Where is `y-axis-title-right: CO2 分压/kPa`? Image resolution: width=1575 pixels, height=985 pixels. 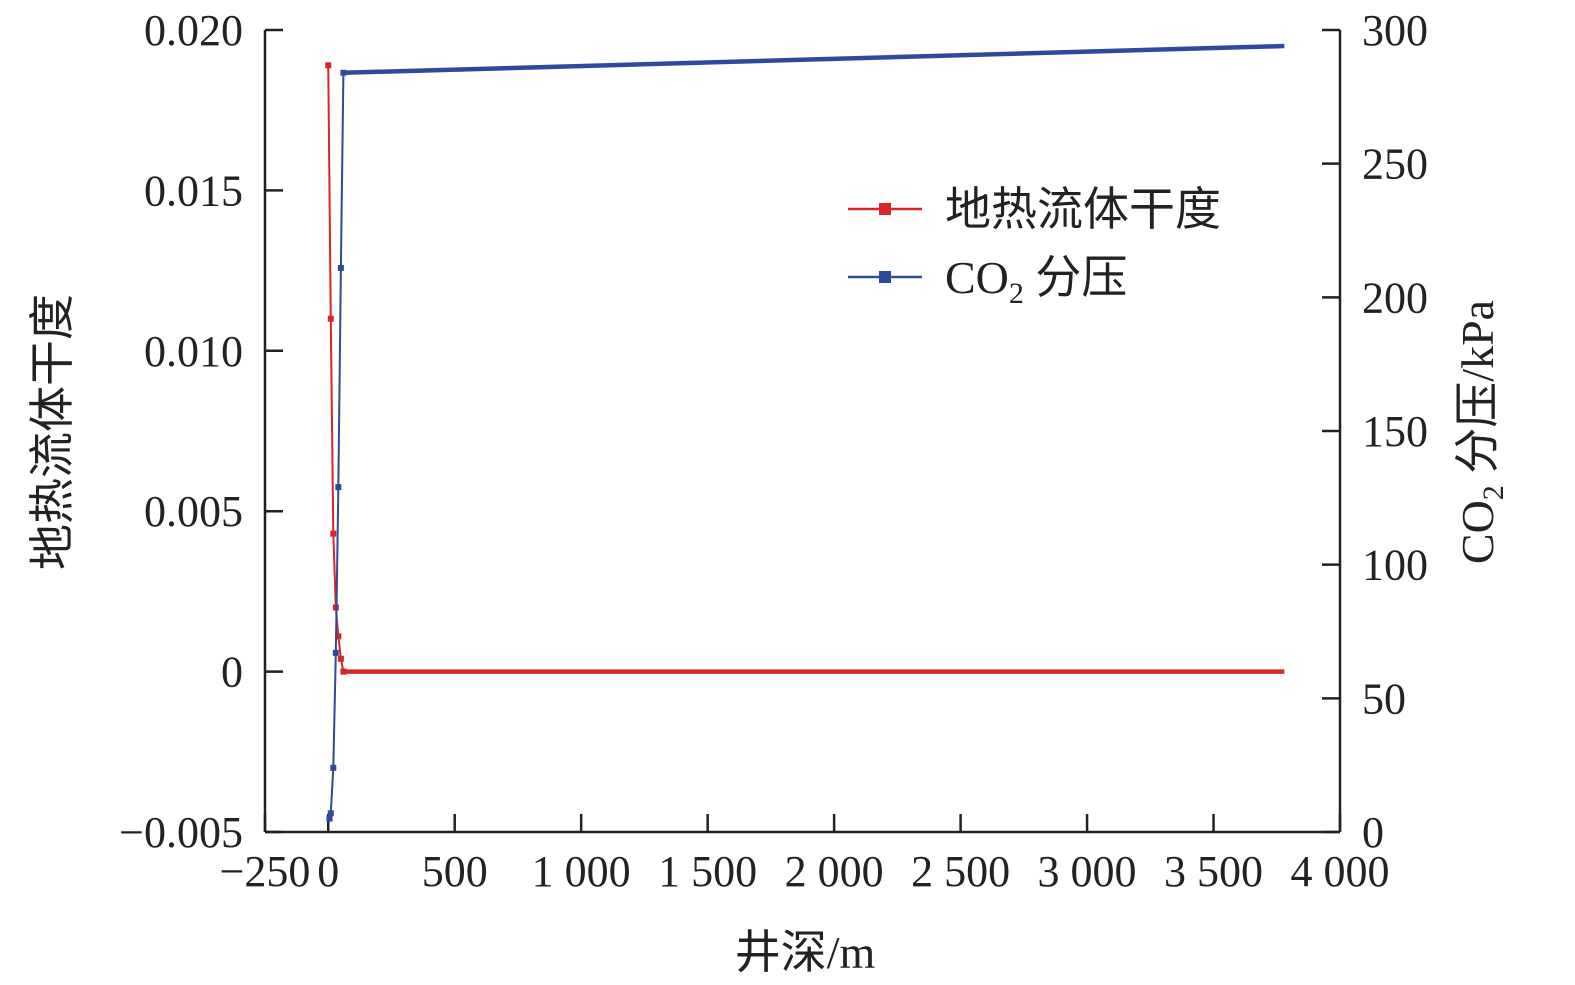
y-axis-title-right: CO2 分压/kPa is located at coordinates (1481, 432).